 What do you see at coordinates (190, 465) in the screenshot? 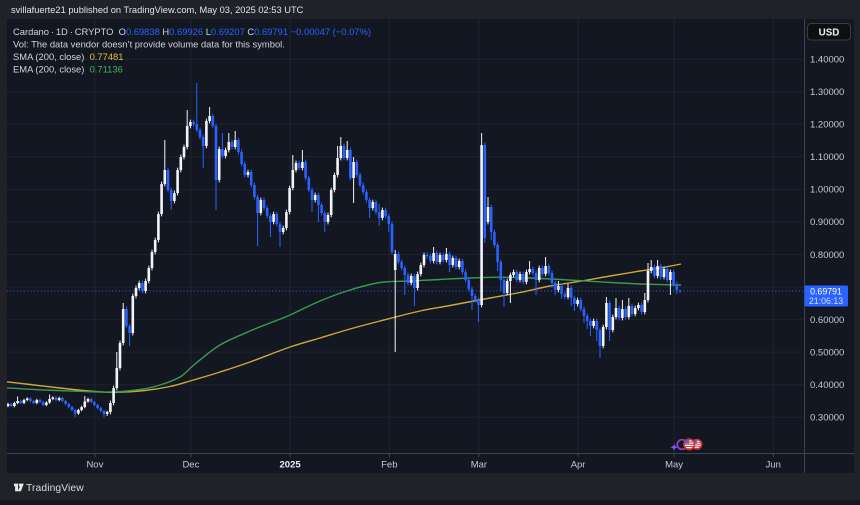
I see `svg-text: Dec` at bounding box center [190, 465].